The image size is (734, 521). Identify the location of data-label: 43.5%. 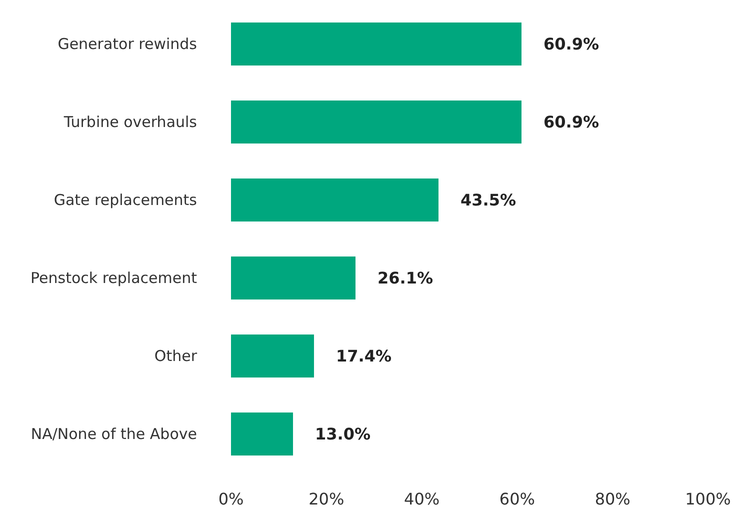
(488, 200).